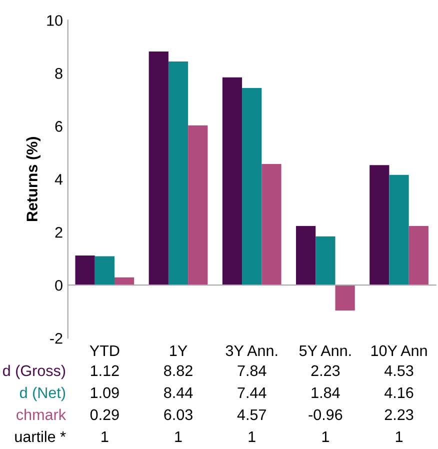 The image size is (438, 449). What do you see at coordinates (178, 370) in the screenshot?
I see `data-label: 8.82` at bounding box center [178, 370].